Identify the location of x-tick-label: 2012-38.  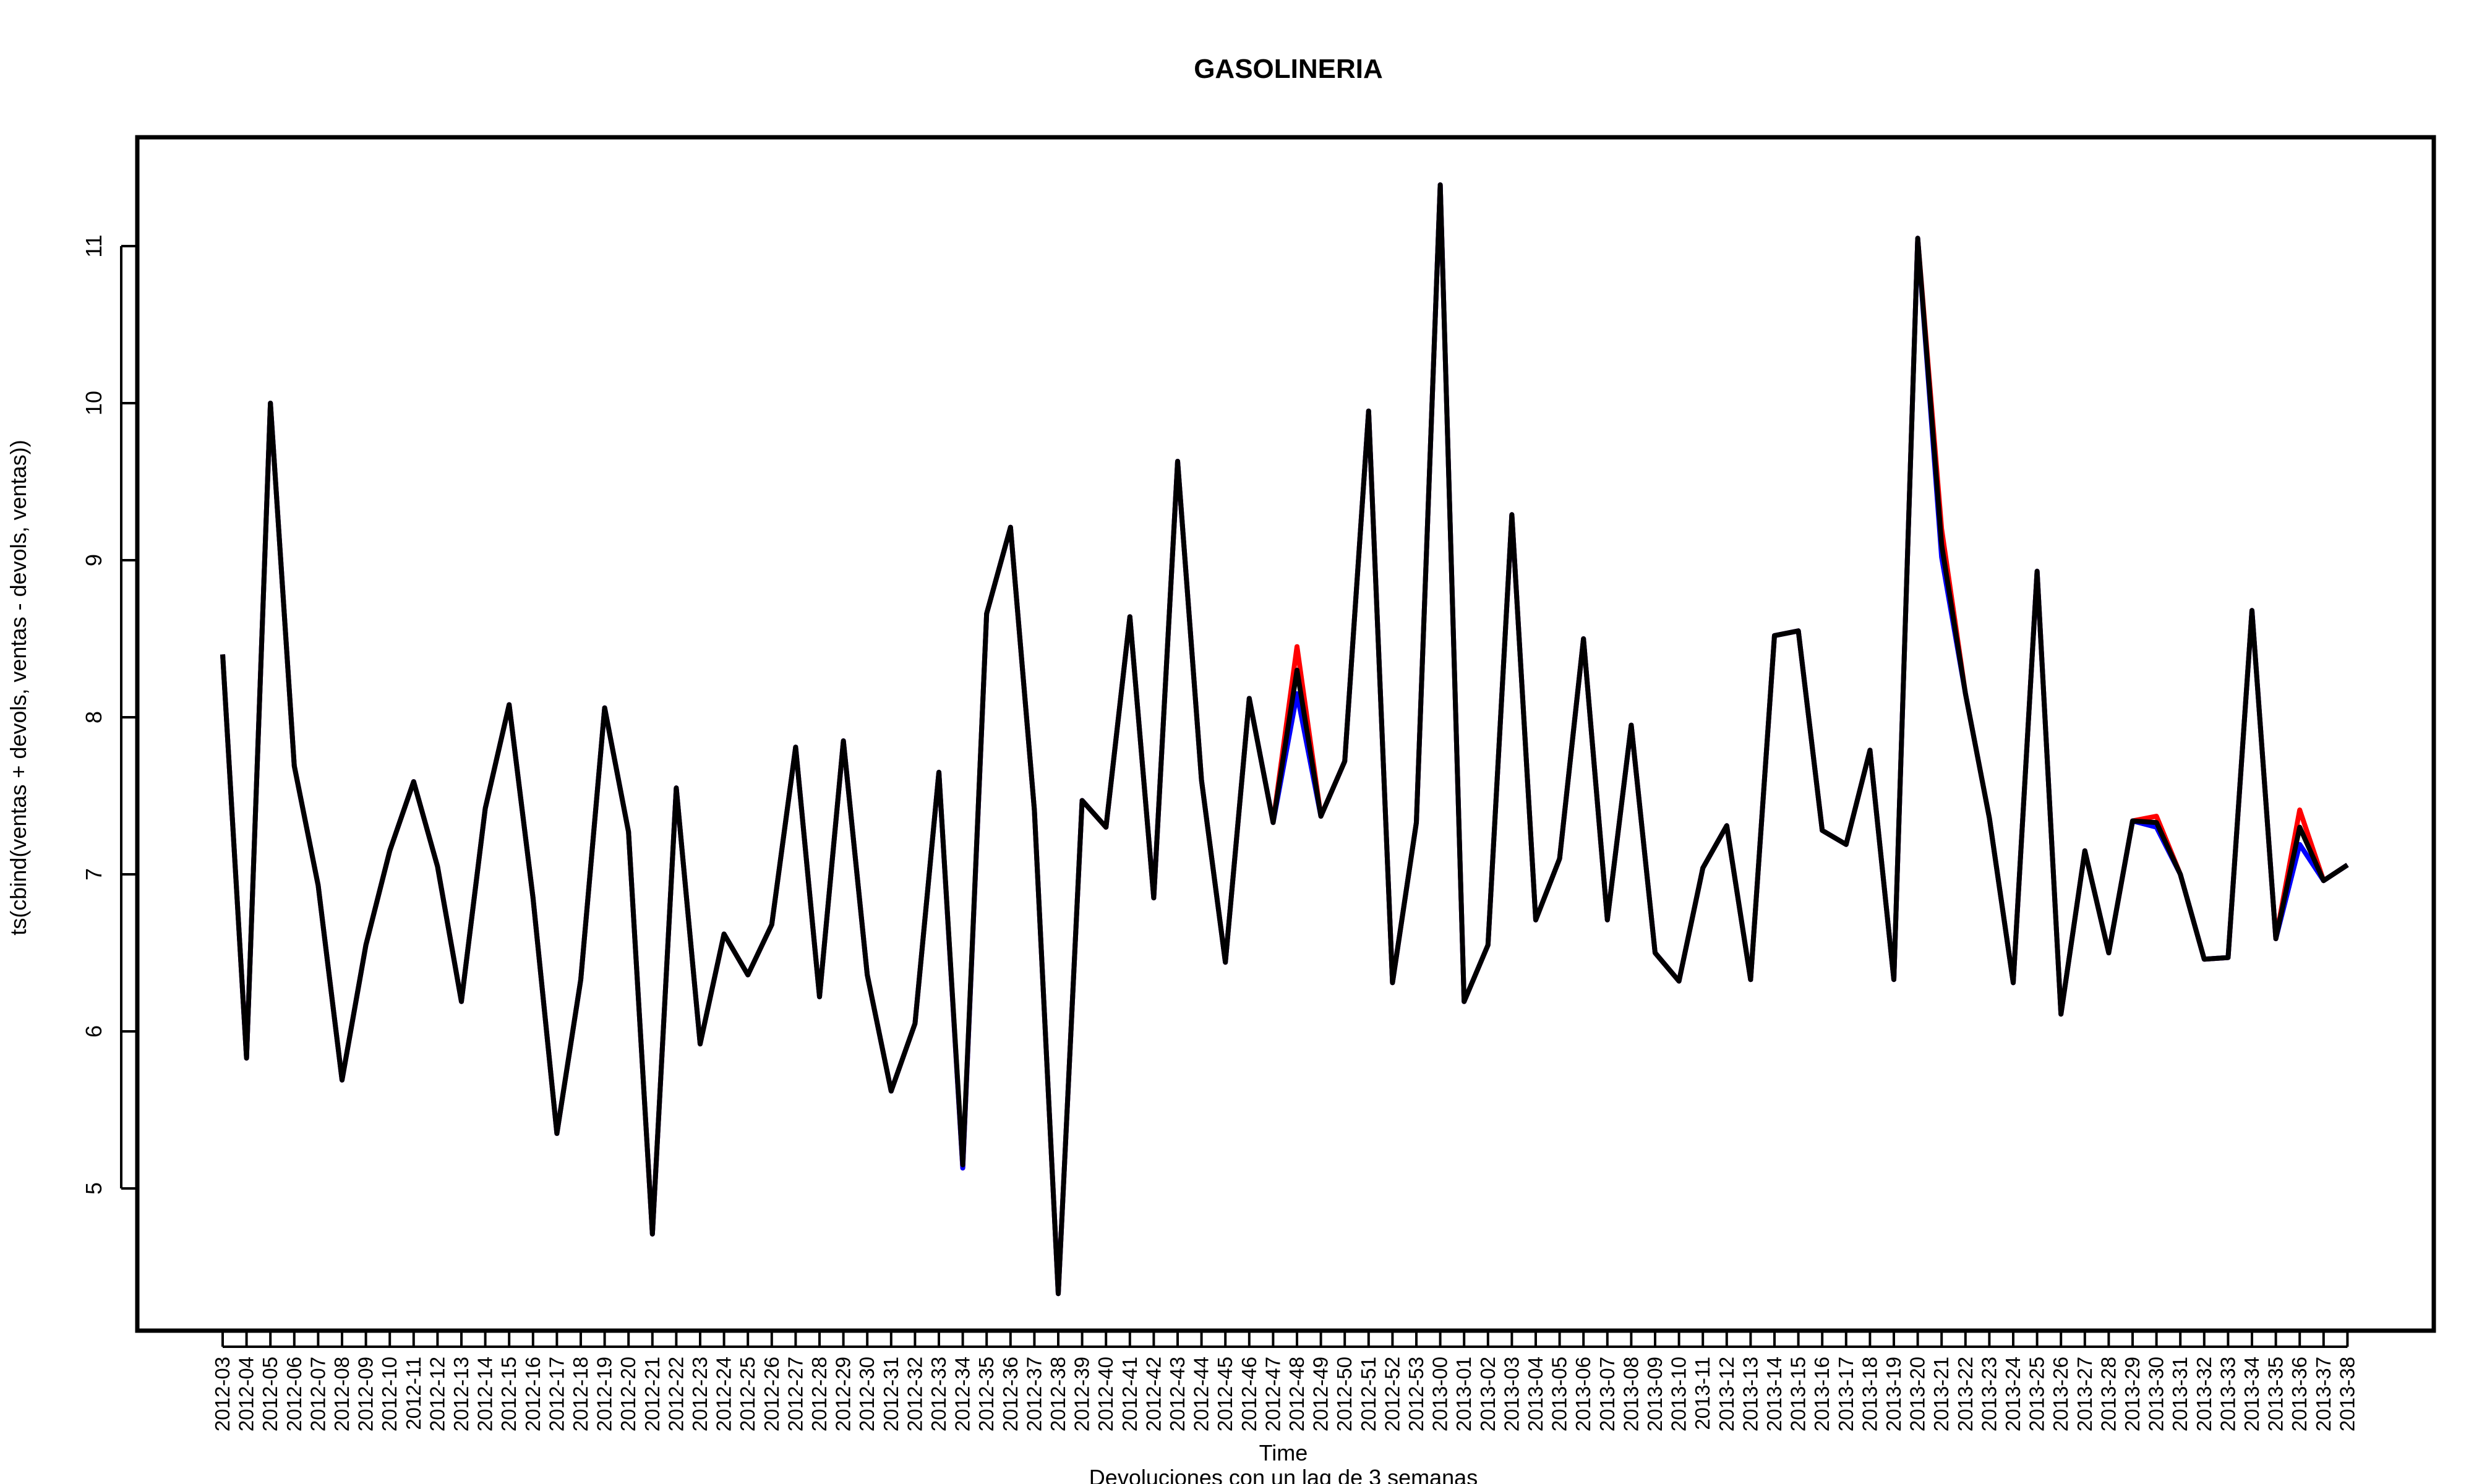
(1058, 1394).